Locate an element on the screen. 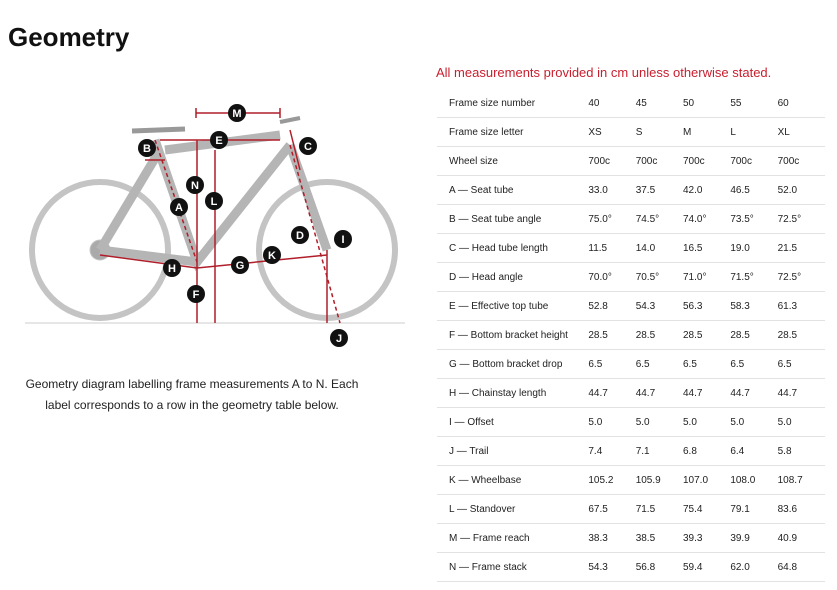 The image size is (837, 590). cell: 59.4 is located at coordinates (707, 567).